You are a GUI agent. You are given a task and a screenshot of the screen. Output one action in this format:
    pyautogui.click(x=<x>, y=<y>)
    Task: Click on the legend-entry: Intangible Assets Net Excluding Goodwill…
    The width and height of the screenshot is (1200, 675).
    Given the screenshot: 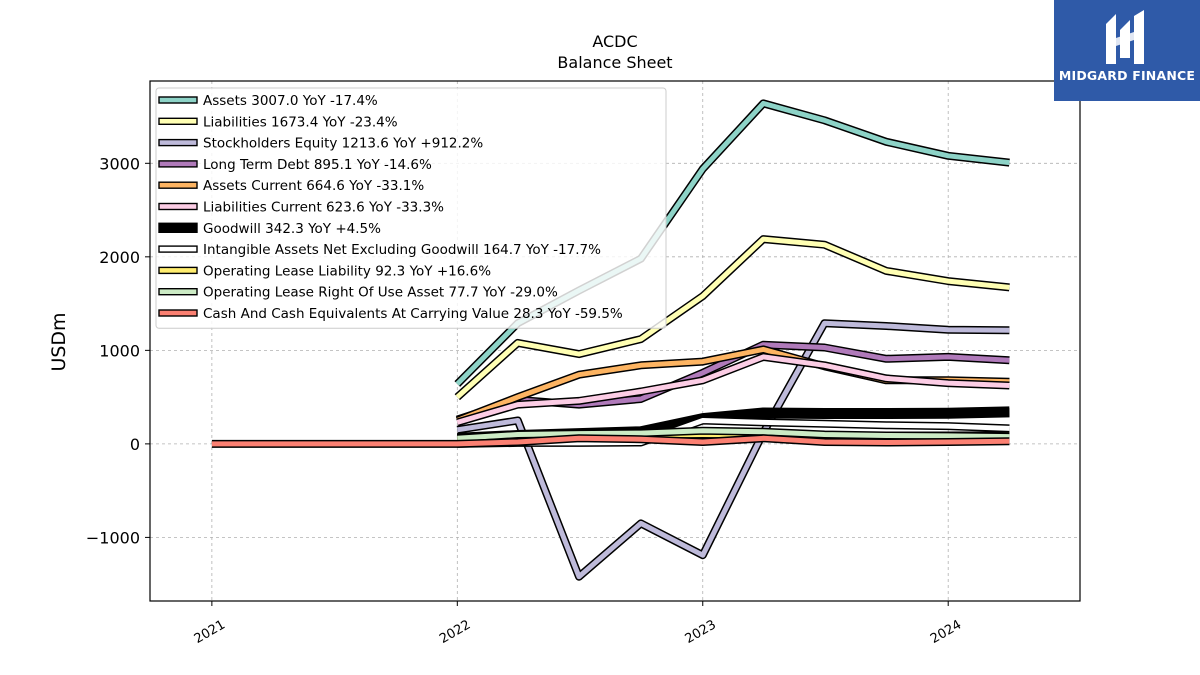 What is the action you would take?
    pyautogui.click(x=402, y=250)
    